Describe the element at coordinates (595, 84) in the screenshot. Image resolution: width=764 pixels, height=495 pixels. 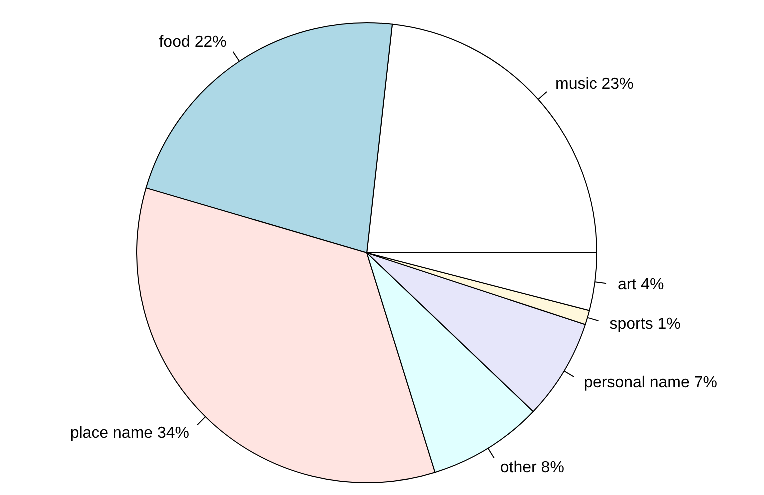
I see `slice-label: music 23%` at that location.